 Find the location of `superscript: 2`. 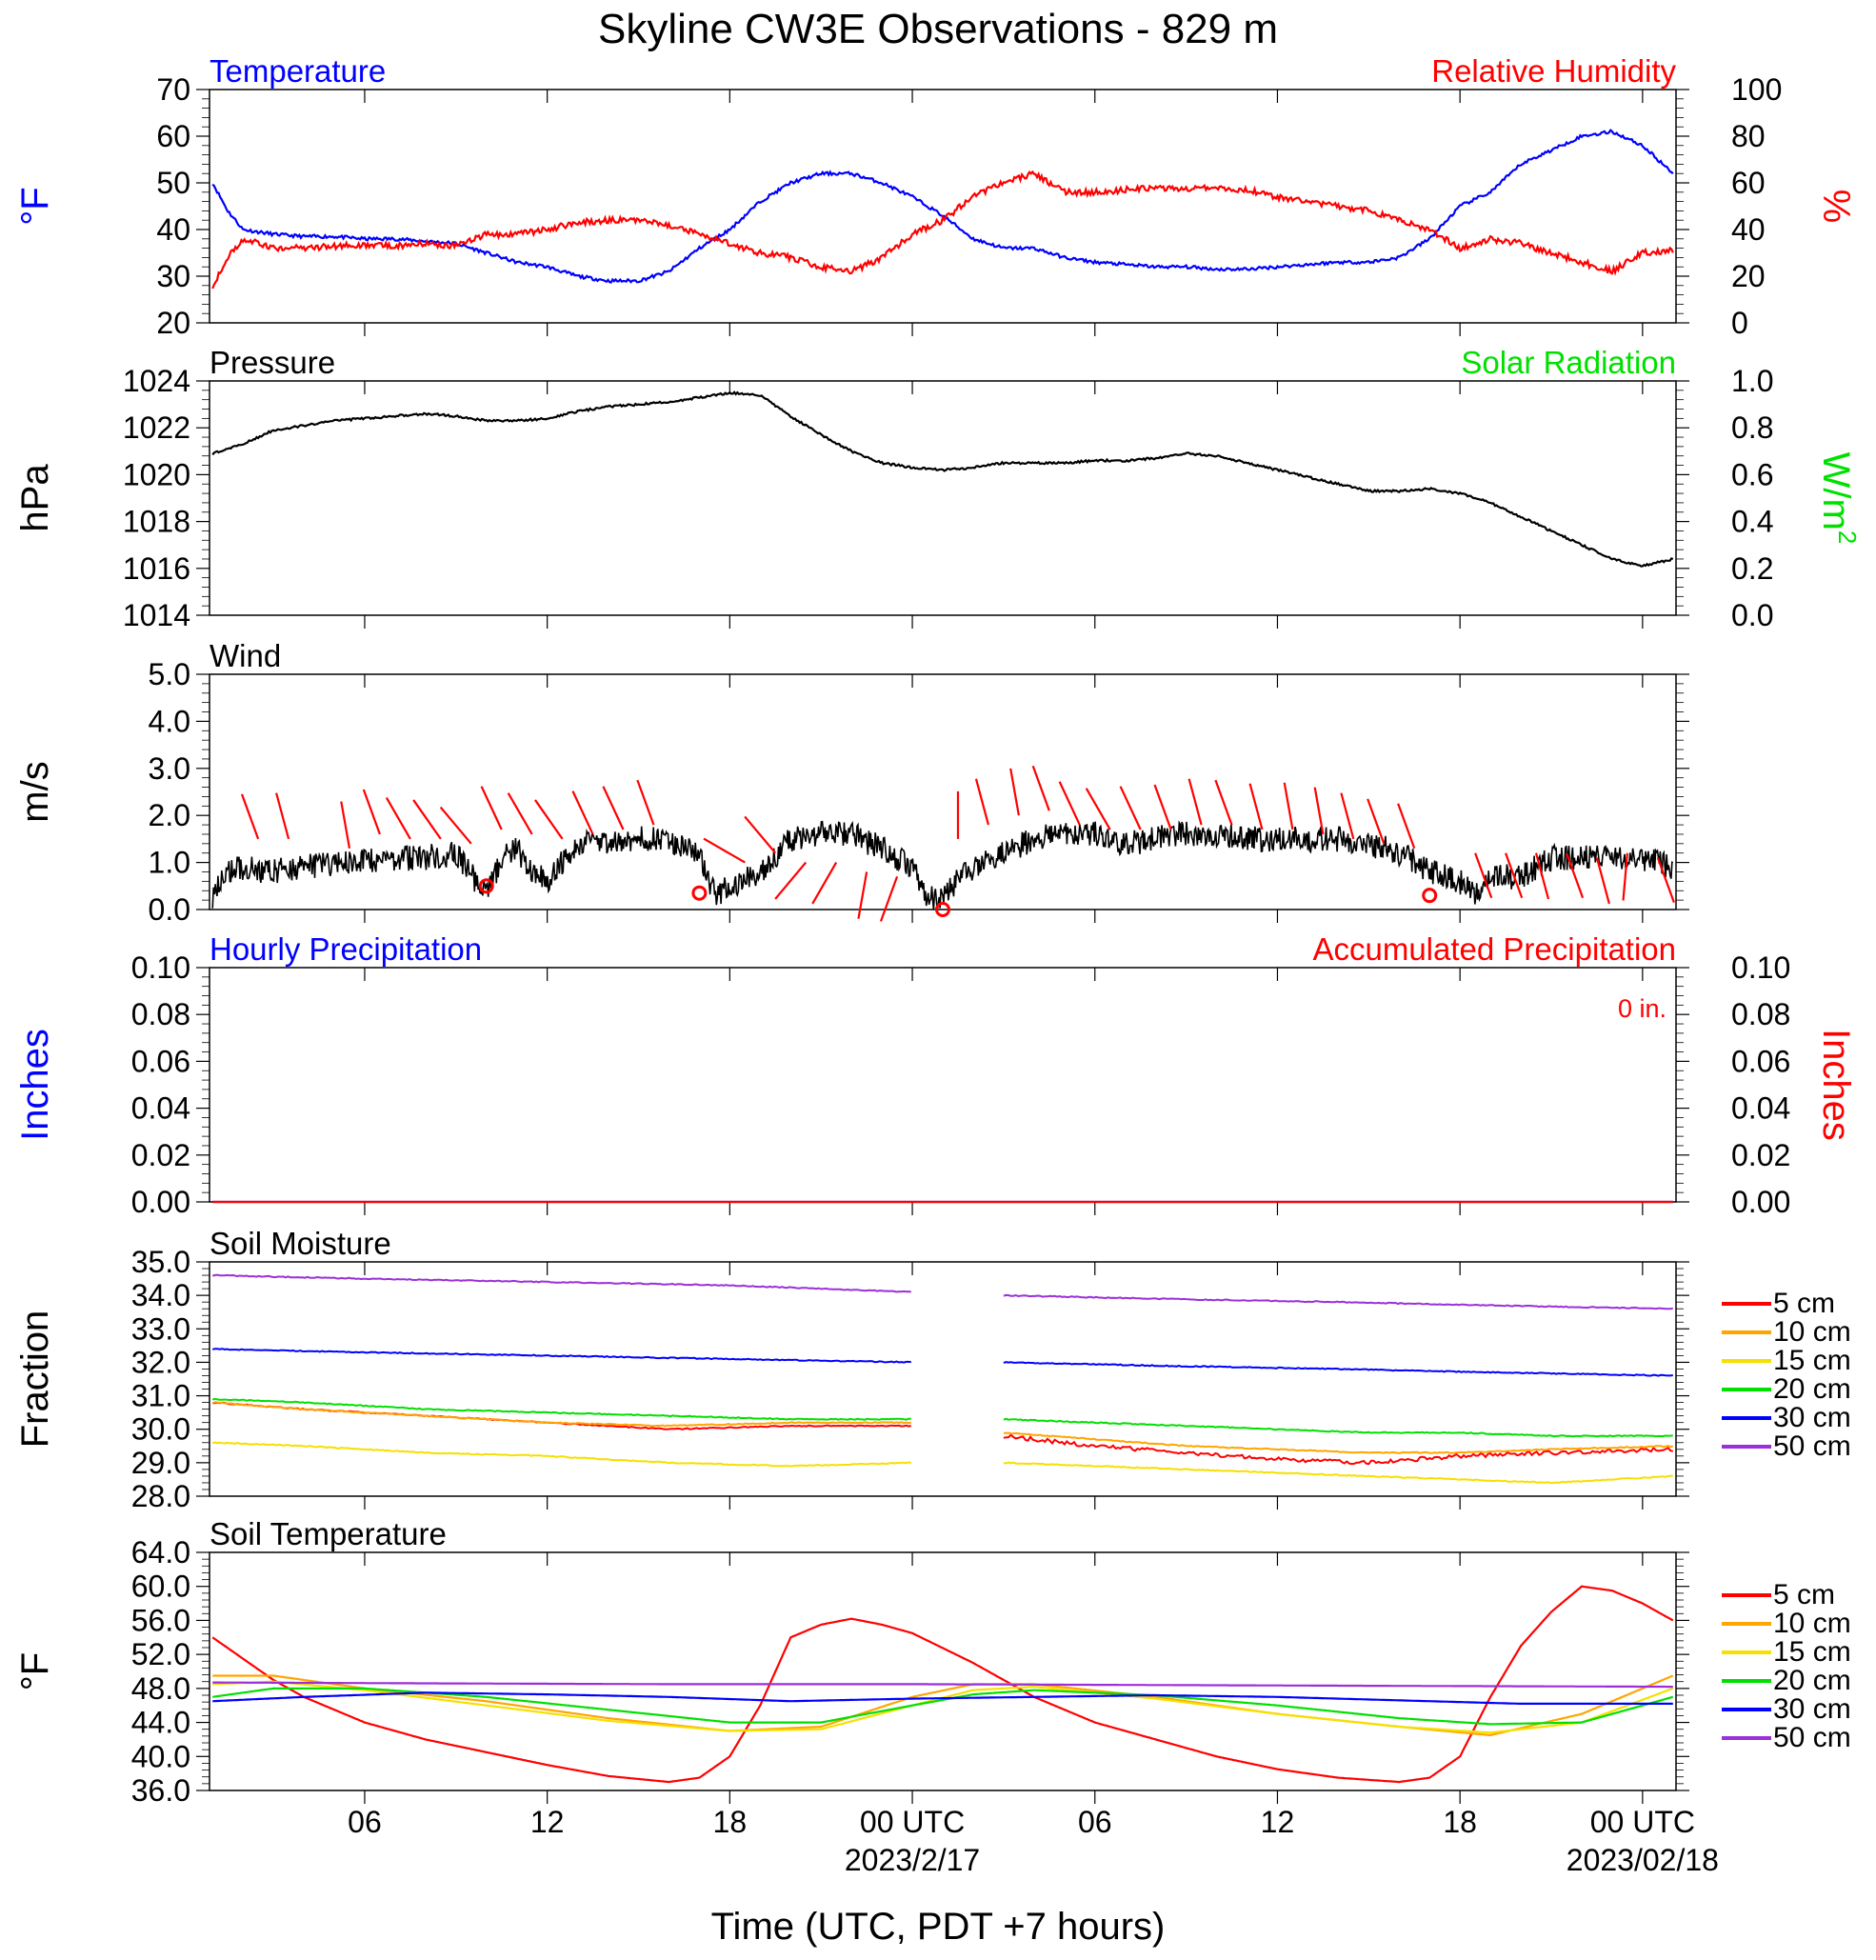

superscript: 2 is located at coordinates (1847, 537).